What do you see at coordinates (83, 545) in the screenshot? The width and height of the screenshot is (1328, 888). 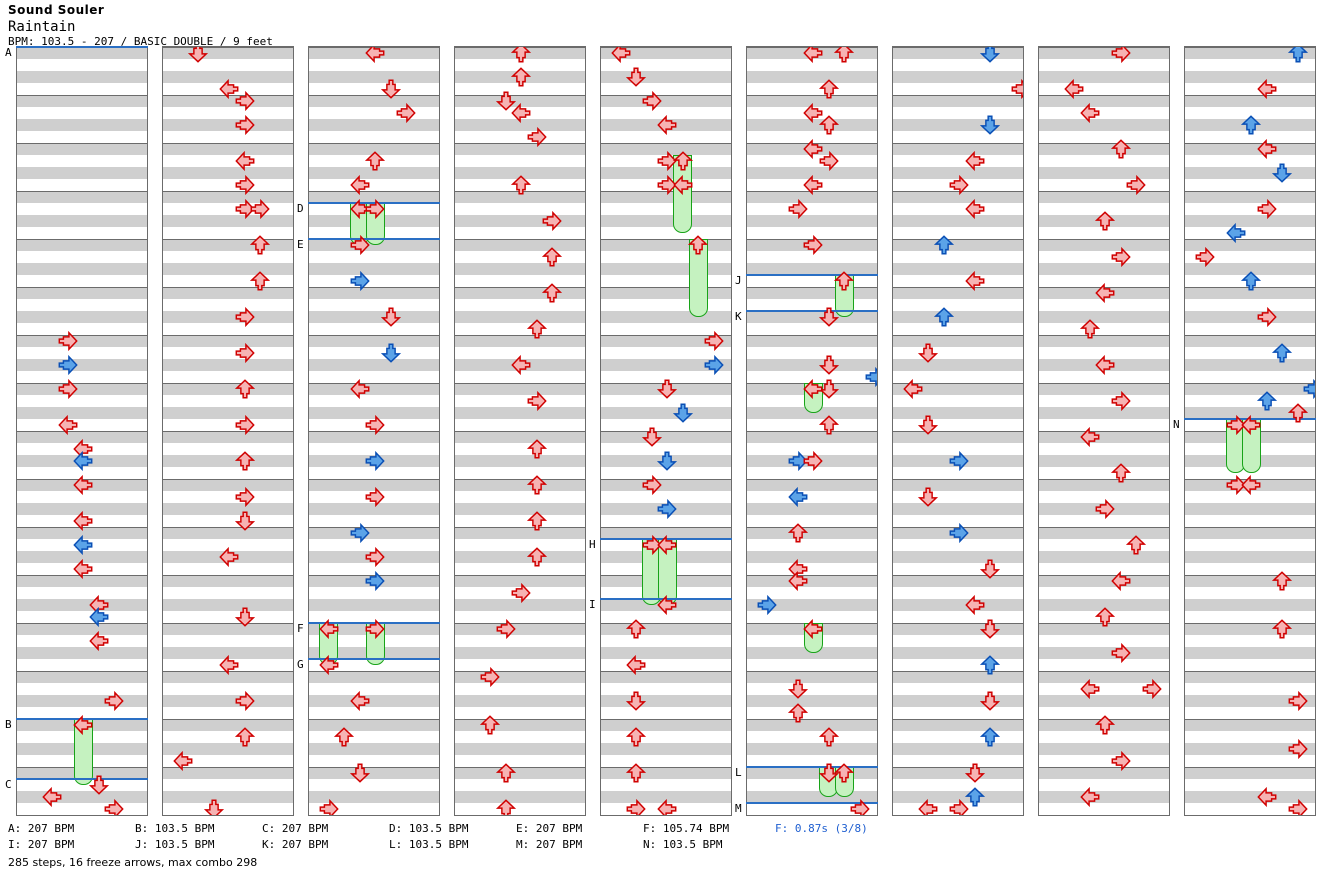 I see `note-arrow-left-blue` at bounding box center [83, 545].